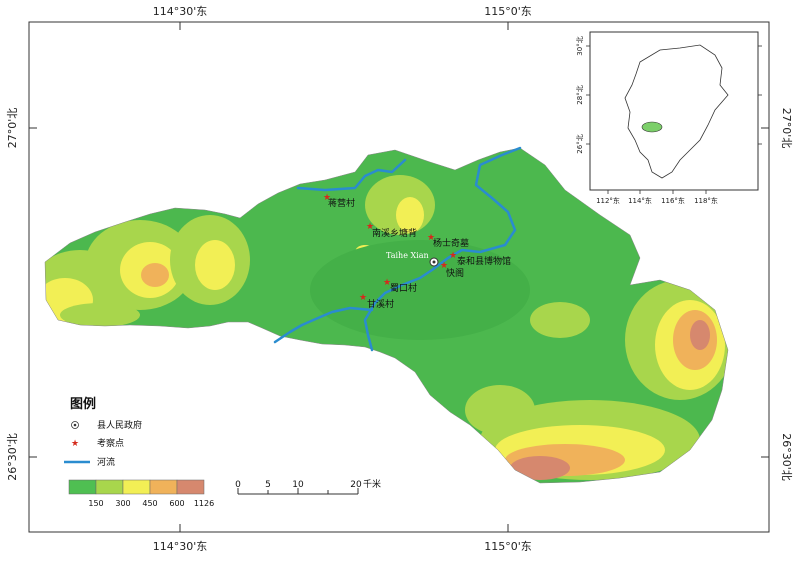 The width and height of the screenshot is (799, 565). Describe the element at coordinates (453, 256) in the screenshot. I see `site-star-4: ★` at that location.